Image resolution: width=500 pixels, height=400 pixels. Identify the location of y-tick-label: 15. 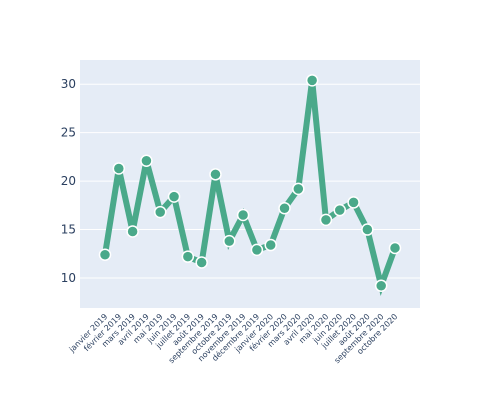
(68, 230).